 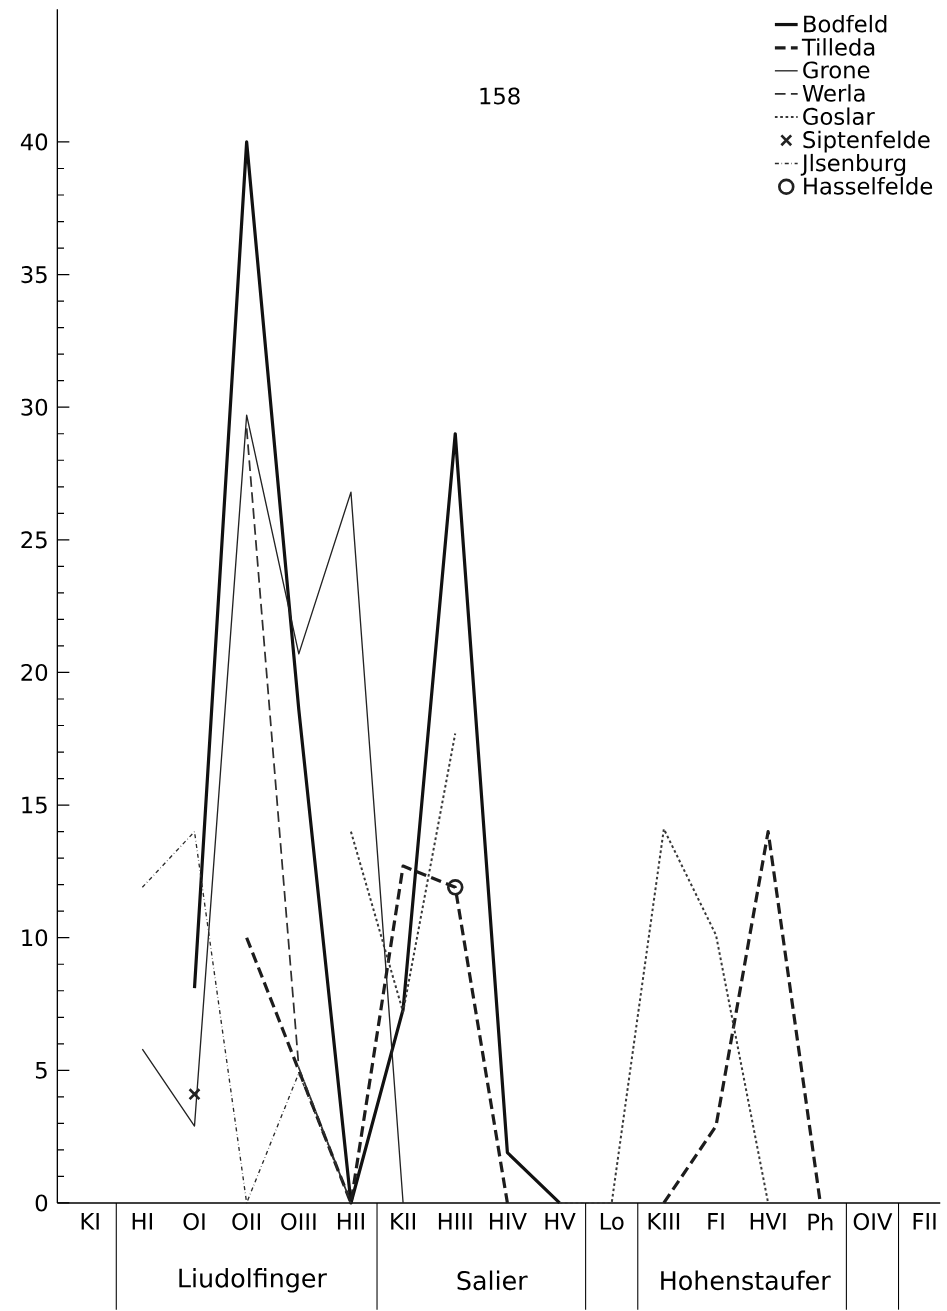 What do you see at coordinates (492, 1280) in the screenshot?
I see `text: Salier` at bounding box center [492, 1280].